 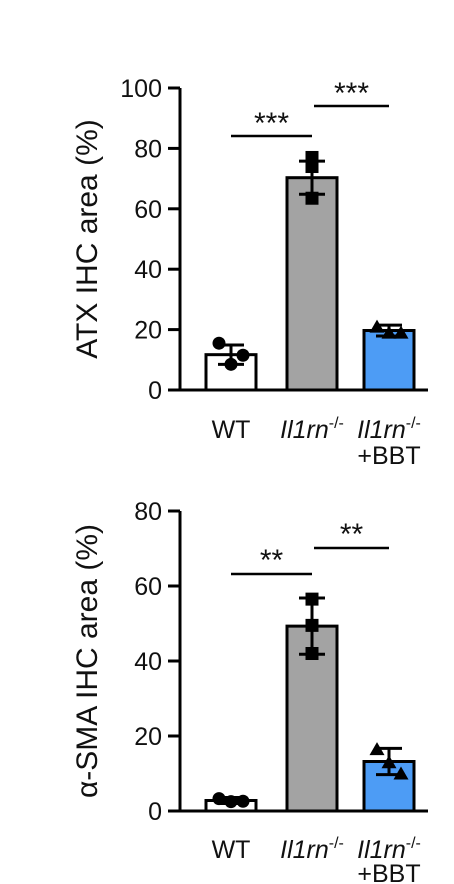 What do you see at coordinates (141, 89) in the screenshot?
I see `y-tick-label: 100` at bounding box center [141, 89].